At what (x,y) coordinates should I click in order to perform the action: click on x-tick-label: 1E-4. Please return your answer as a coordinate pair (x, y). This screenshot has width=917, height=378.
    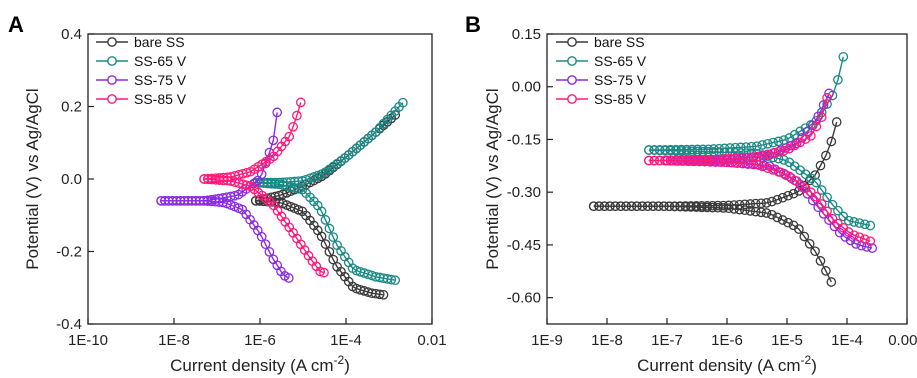
    Looking at the image, I should click on (847, 340).